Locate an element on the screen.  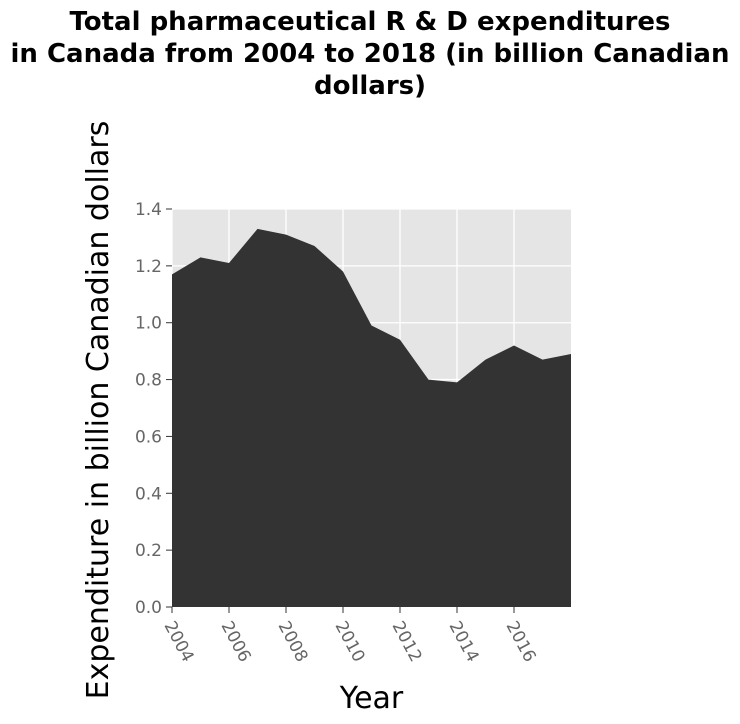
y-axis-label: Expenditure in billion Canadian dollars is located at coordinates (98, 410).